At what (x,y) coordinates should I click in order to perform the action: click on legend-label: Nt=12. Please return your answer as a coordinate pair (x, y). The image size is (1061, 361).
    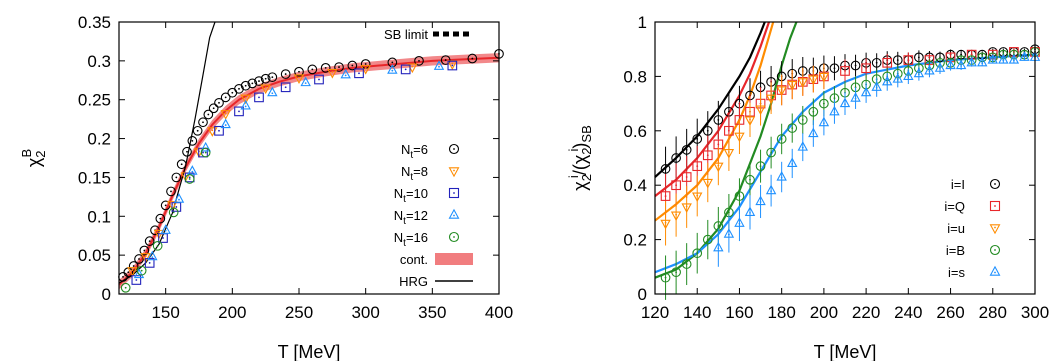
    Looking at the image, I should click on (411, 217).